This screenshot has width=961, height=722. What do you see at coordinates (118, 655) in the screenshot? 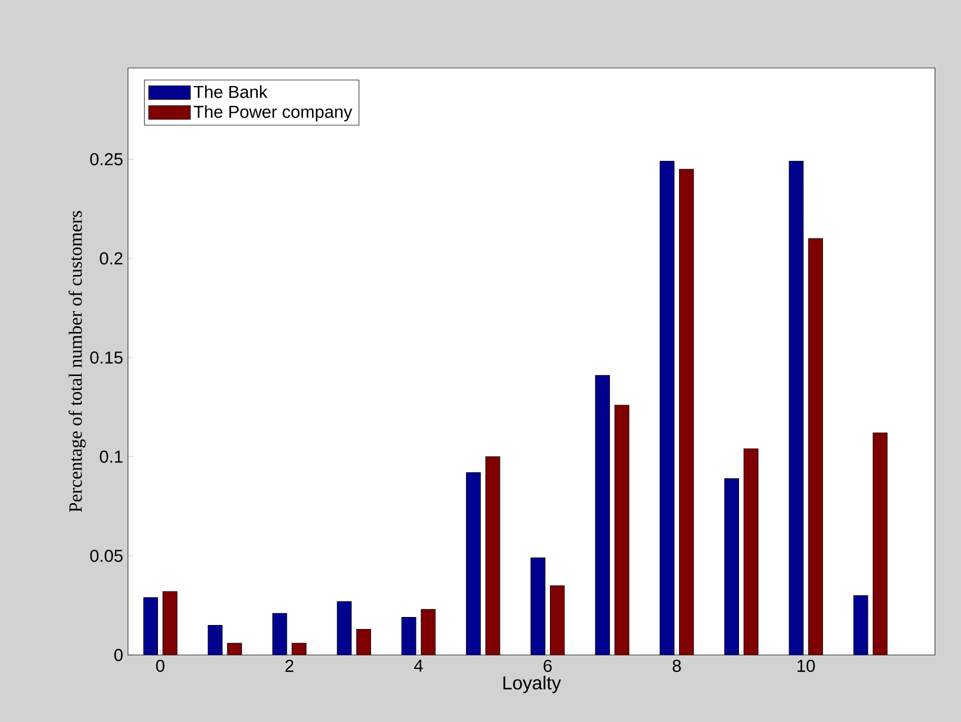
I see `y-tick-label: 0` at bounding box center [118, 655].